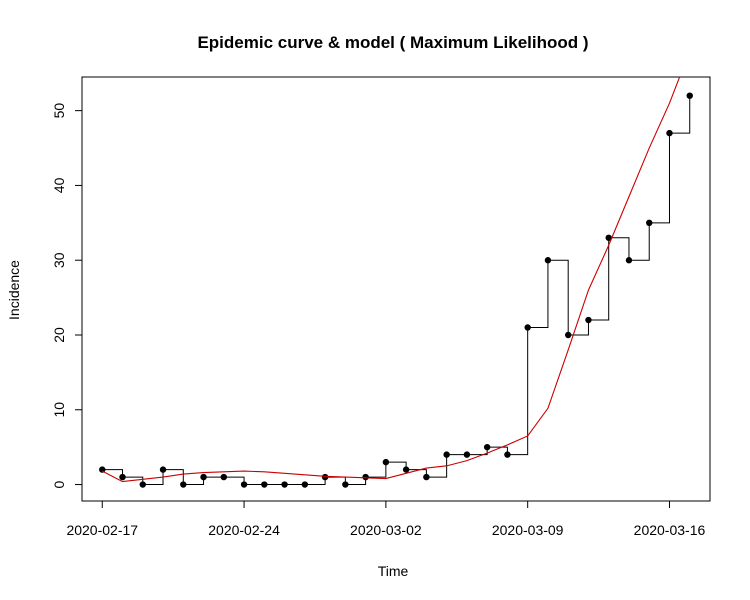 The image size is (750, 600). I want to click on y-tick-label: 30, so click(59, 260).